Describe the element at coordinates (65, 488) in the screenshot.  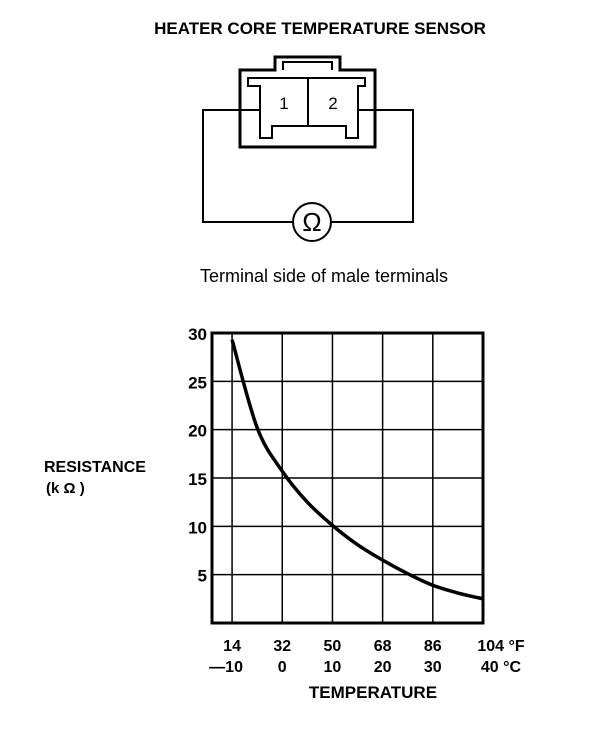
I see `y-axis-unit: (k Ω )` at that location.